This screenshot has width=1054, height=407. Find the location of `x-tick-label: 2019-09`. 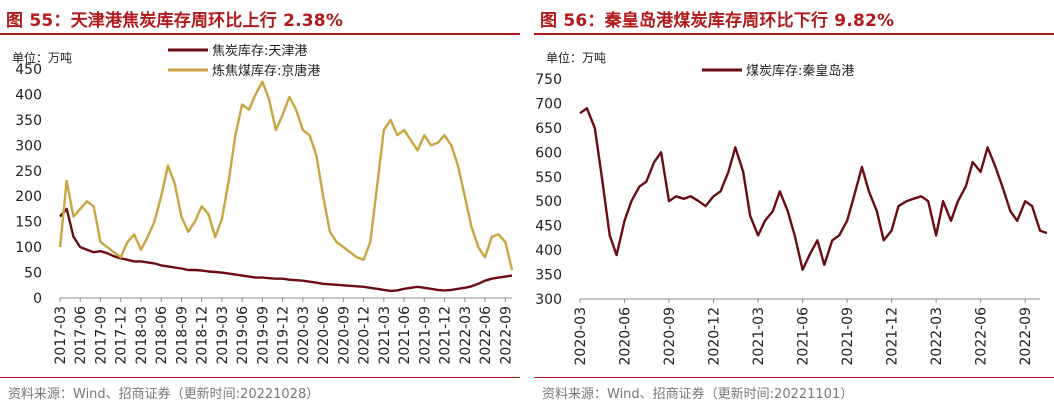

x-tick-label: 2019-09 is located at coordinates (263, 335).